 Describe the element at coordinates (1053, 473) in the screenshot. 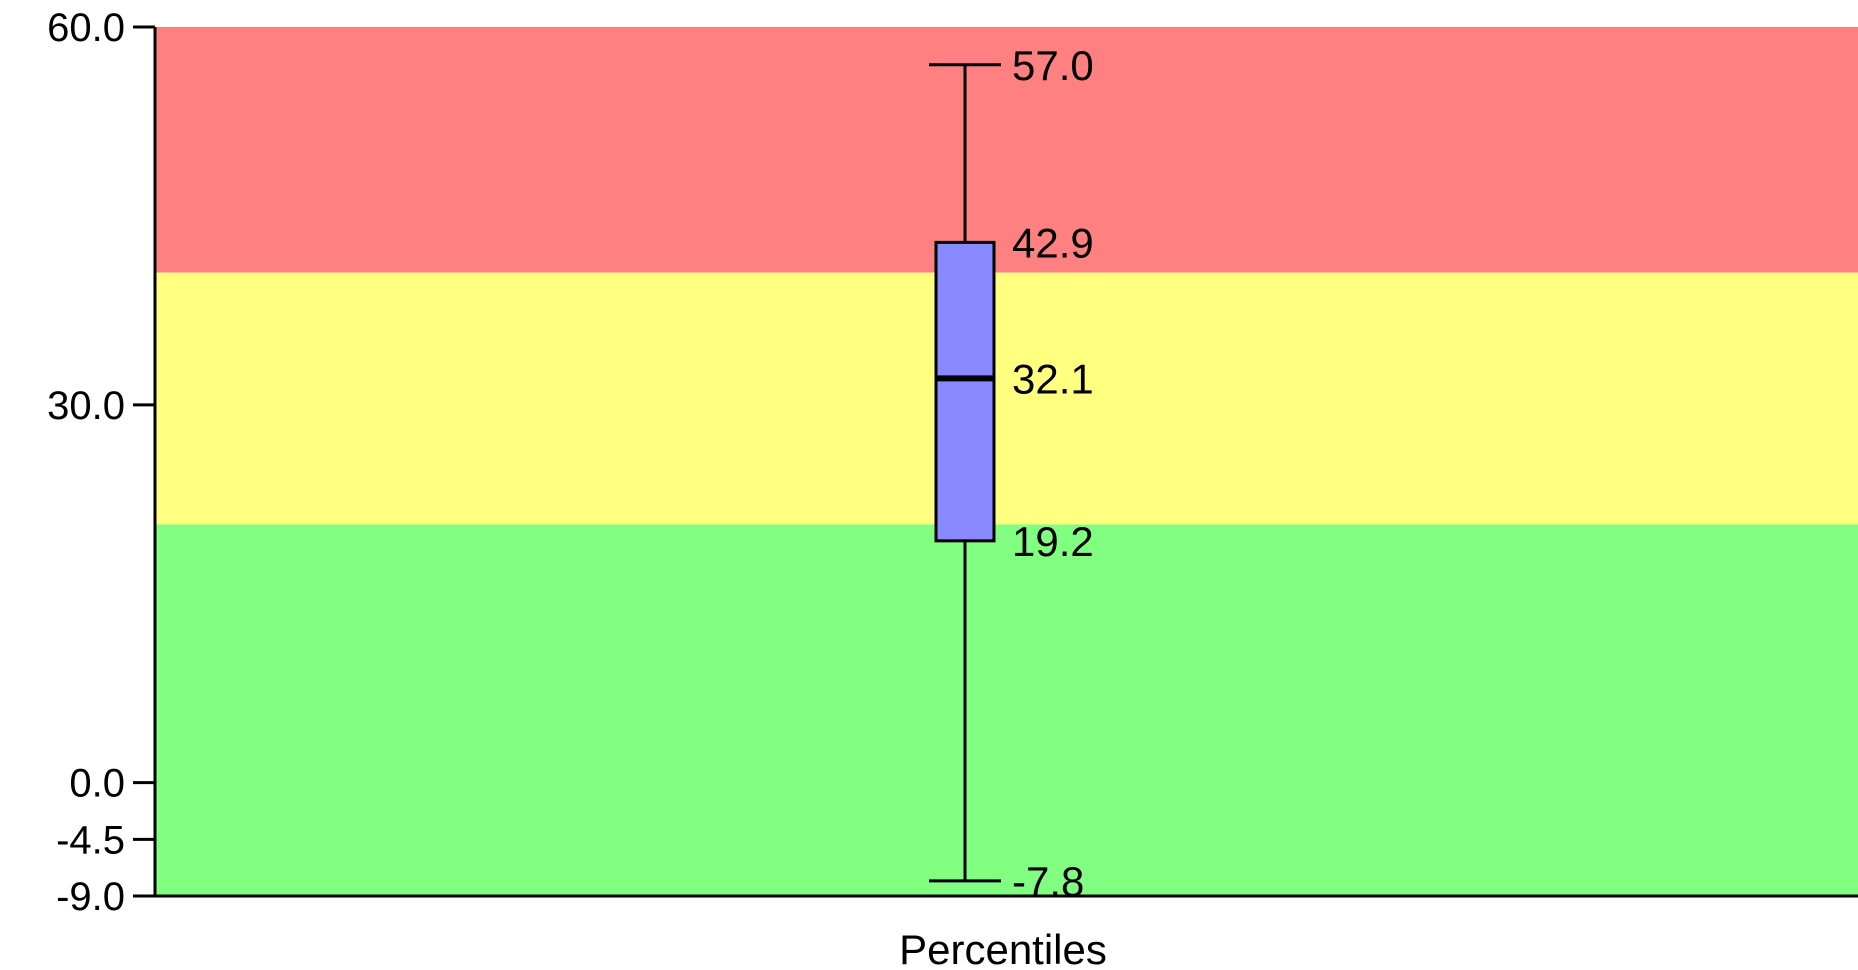

I see `value-labels: 57.0 42.9 32.1 19.2 -7.8` at that location.